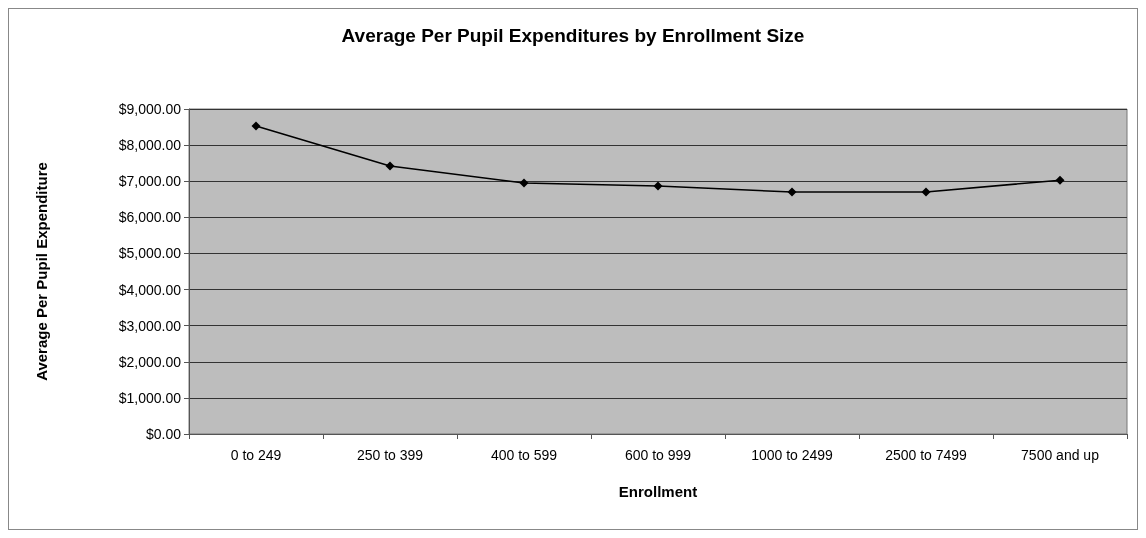 The width and height of the screenshot is (1146, 538). What do you see at coordinates (41, 271) in the screenshot?
I see `y-axis-title: Average Per Pupil Expenditure` at bounding box center [41, 271].